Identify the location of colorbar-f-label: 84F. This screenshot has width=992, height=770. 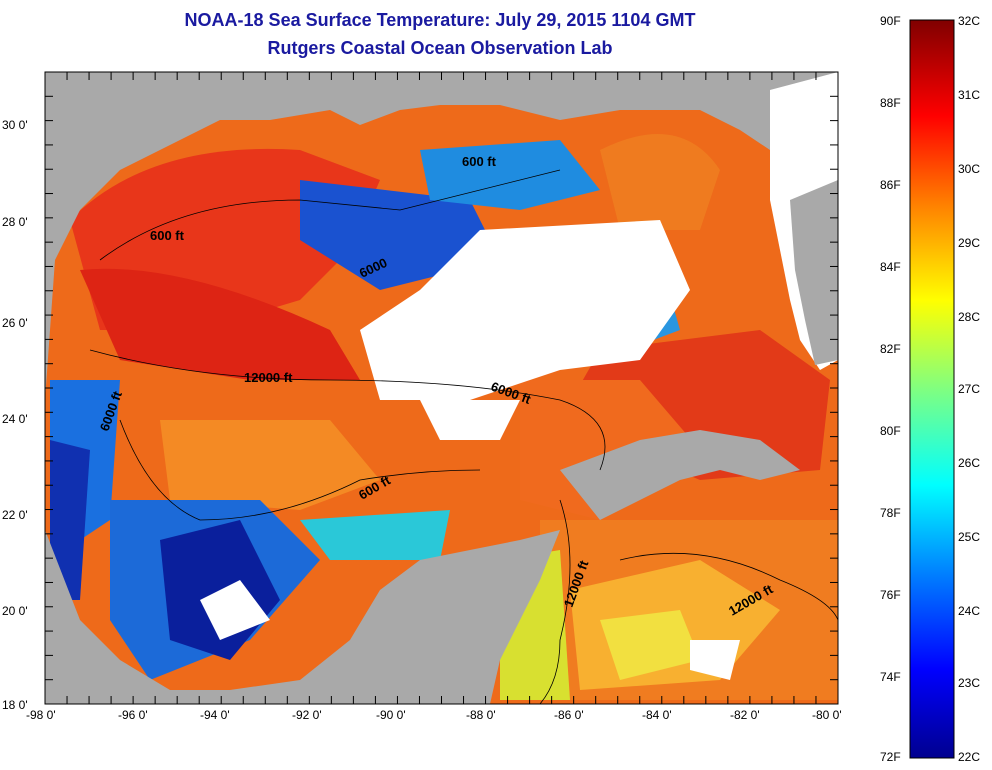
(890, 267).